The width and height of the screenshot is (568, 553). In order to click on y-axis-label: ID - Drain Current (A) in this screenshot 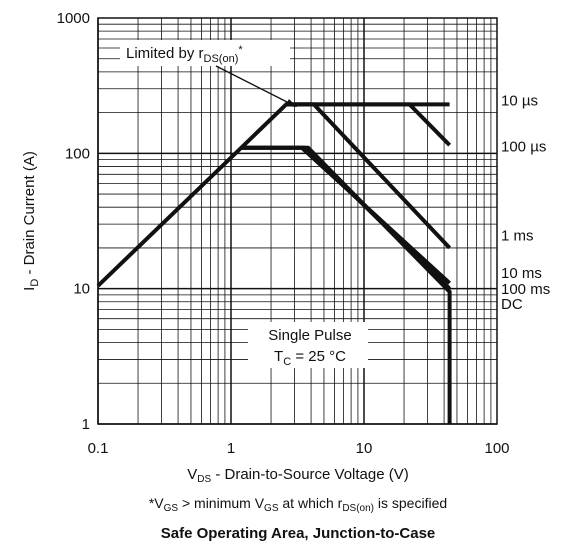, I will do `click(31, 221)`.